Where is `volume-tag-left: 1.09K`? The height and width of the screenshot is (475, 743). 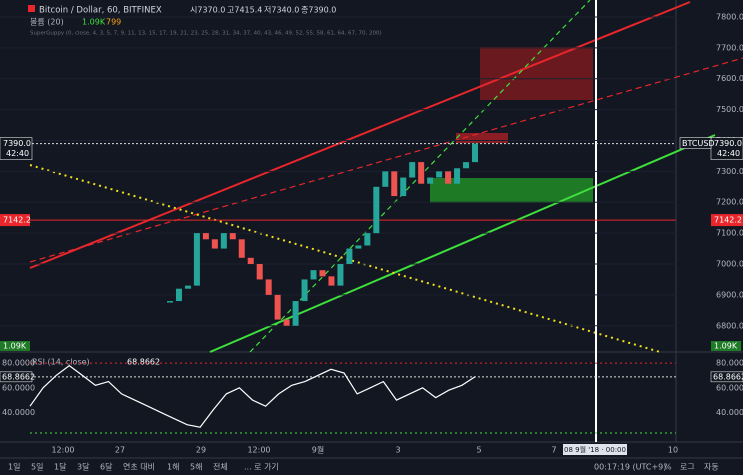 volume-tag-left: 1.09K is located at coordinates (15, 346).